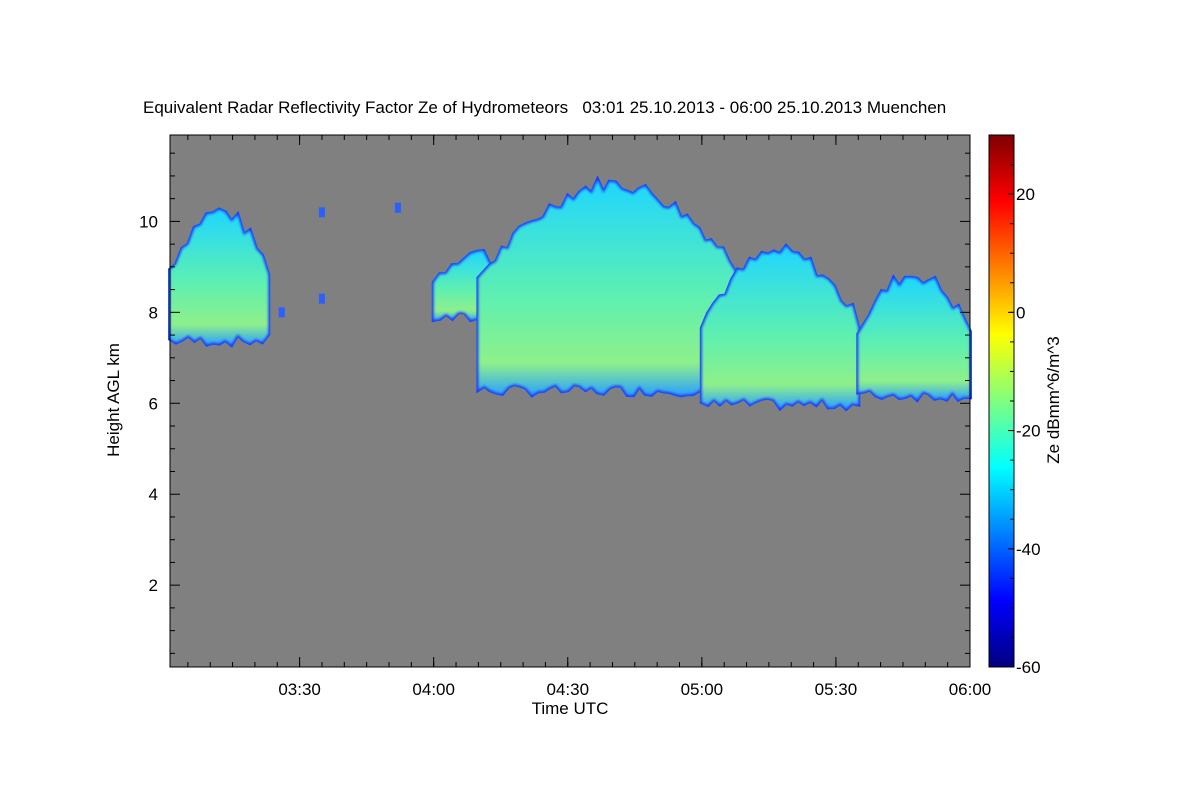 This screenshot has height=800, width=1200. Describe the element at coordinates (970, 689) in the screenshot. I see `x-tick-label: 06:00` at that location.